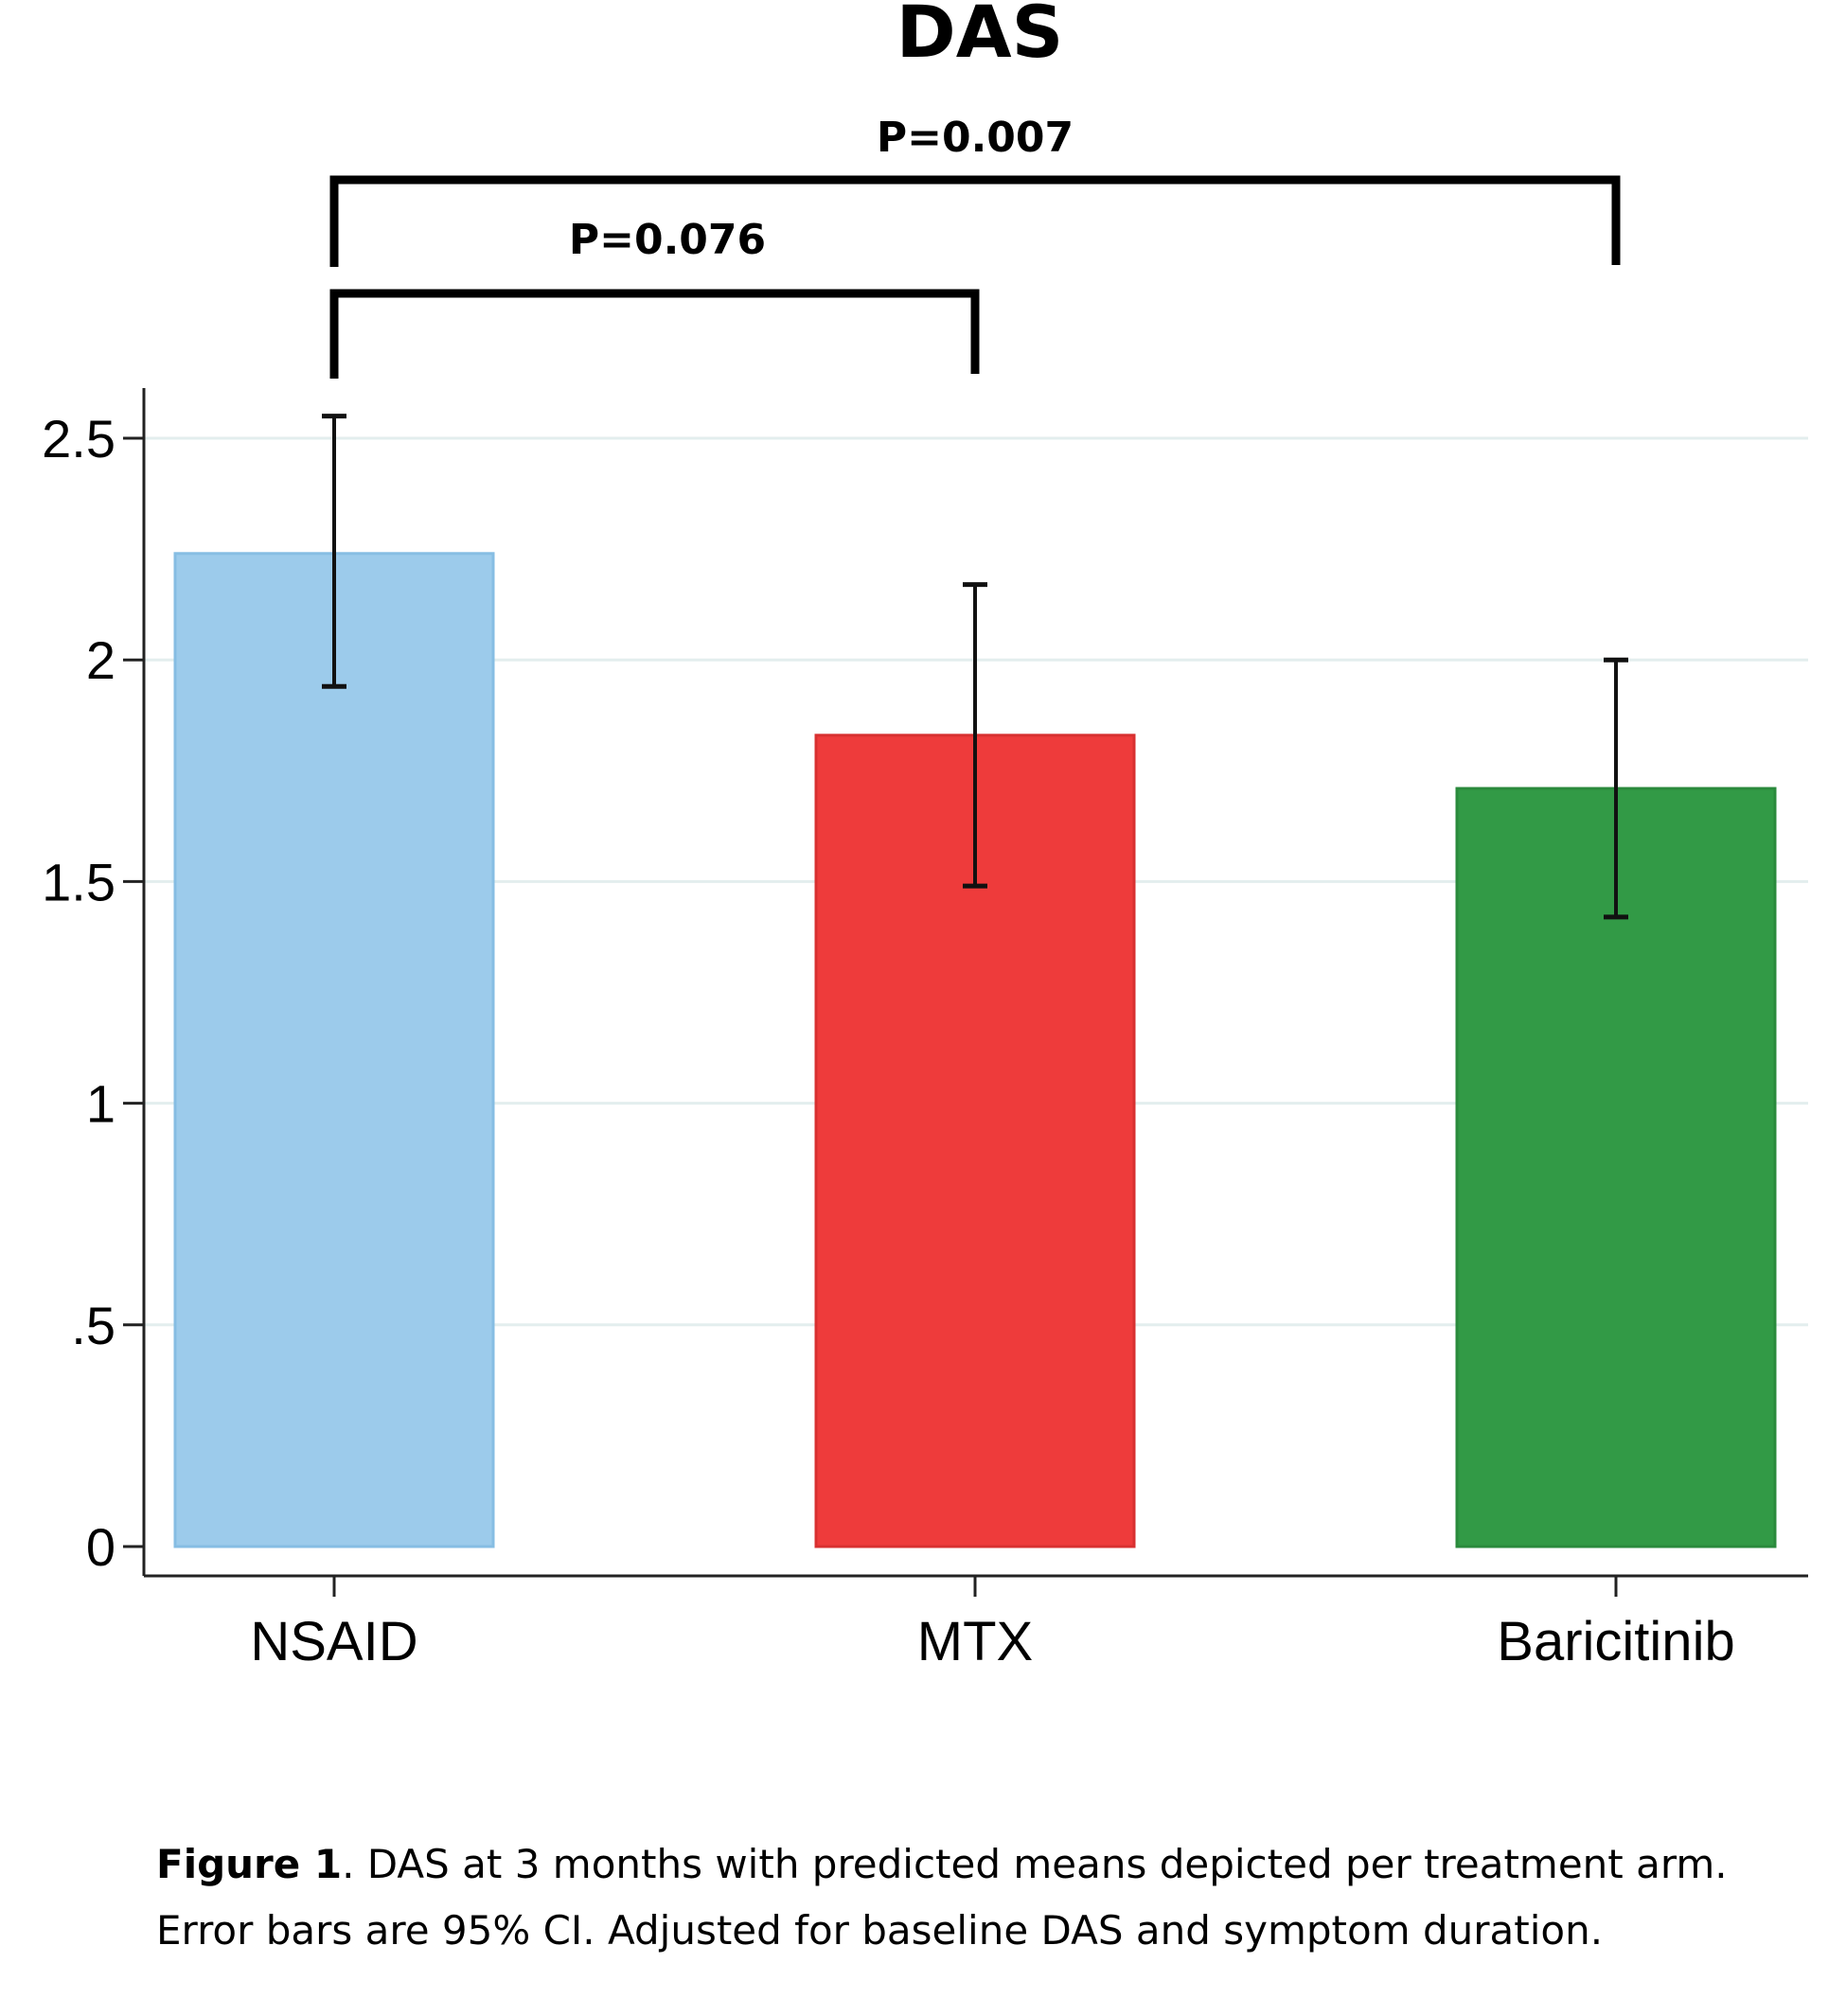  I want to click on y-tick-label-0: 0, so click(100, 1547).